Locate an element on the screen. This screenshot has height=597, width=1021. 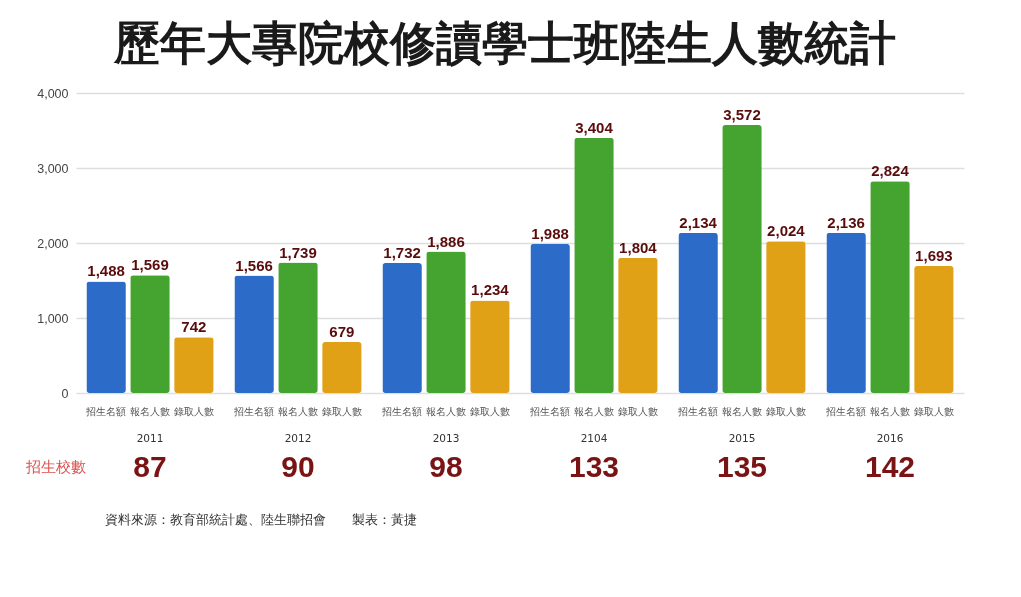
data-label: 1,566 is located at coordinates (254, 265).